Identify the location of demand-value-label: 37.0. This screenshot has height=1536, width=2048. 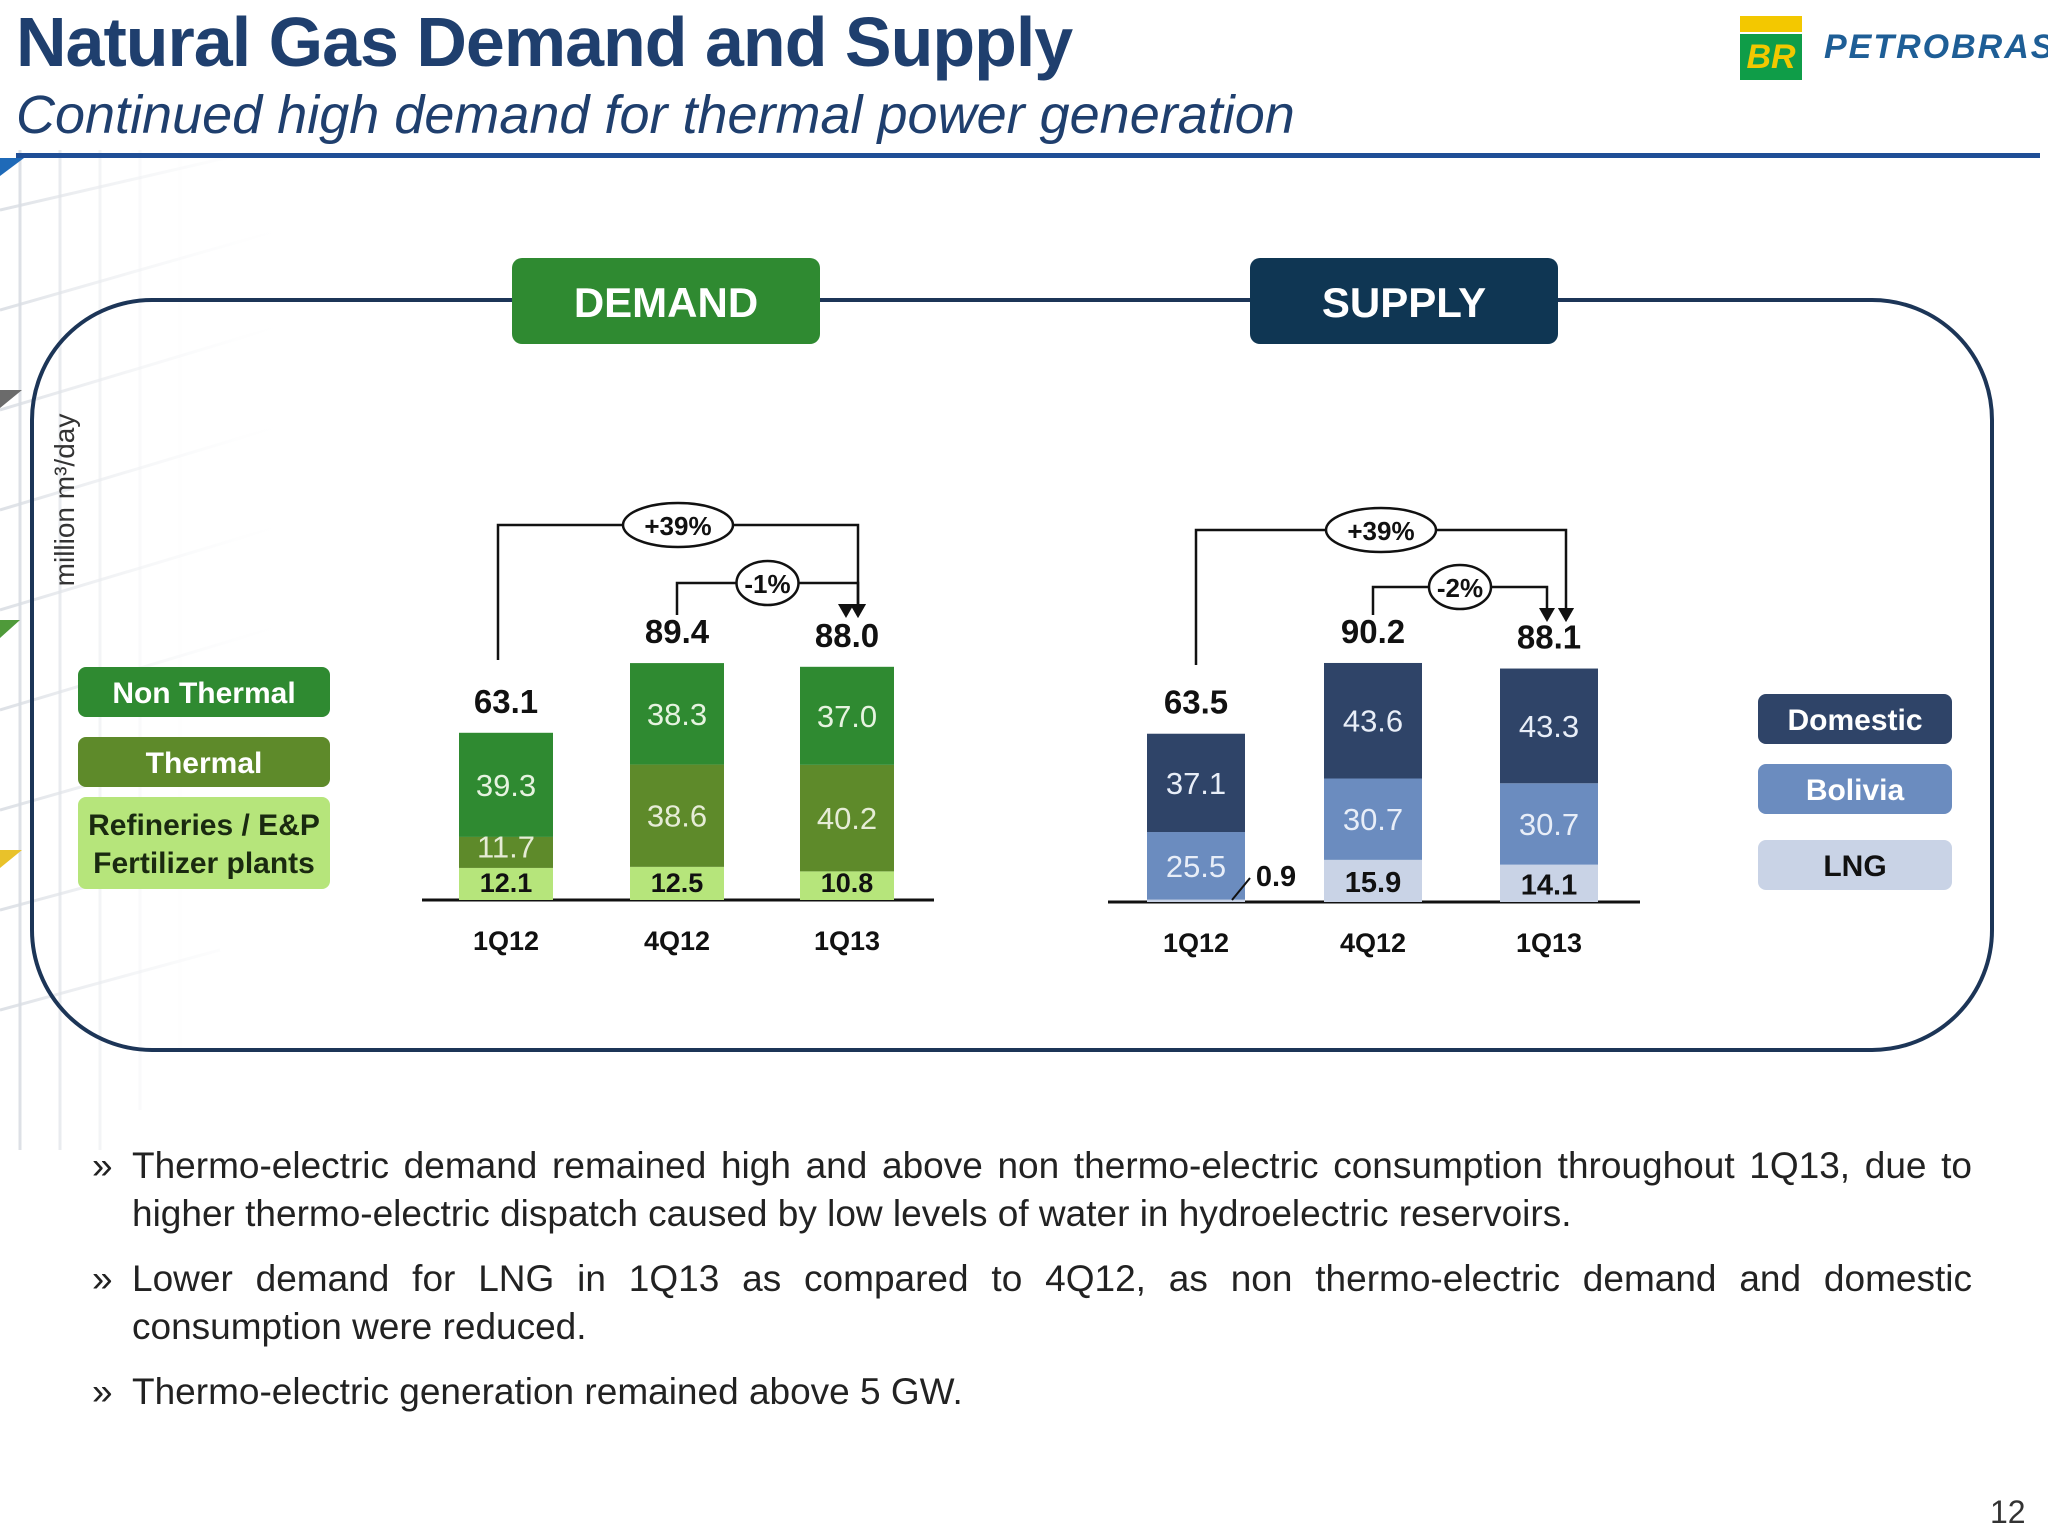
(847, 716).